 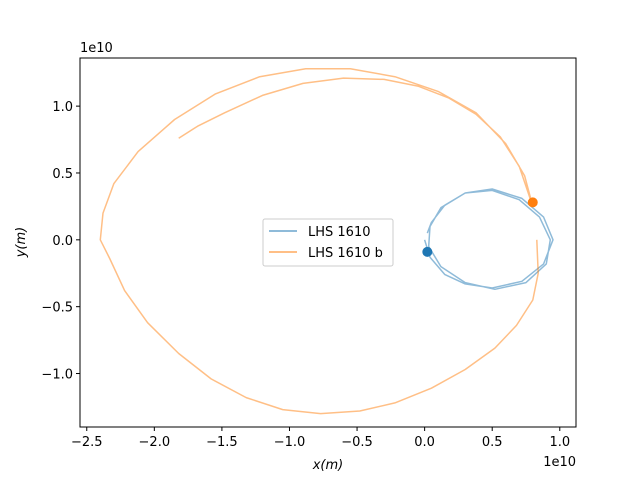 What do you see at coordinates (96, 48) in the screenshot?
I see `y-offset-label: 1e10` at bounding box center [96, 48].